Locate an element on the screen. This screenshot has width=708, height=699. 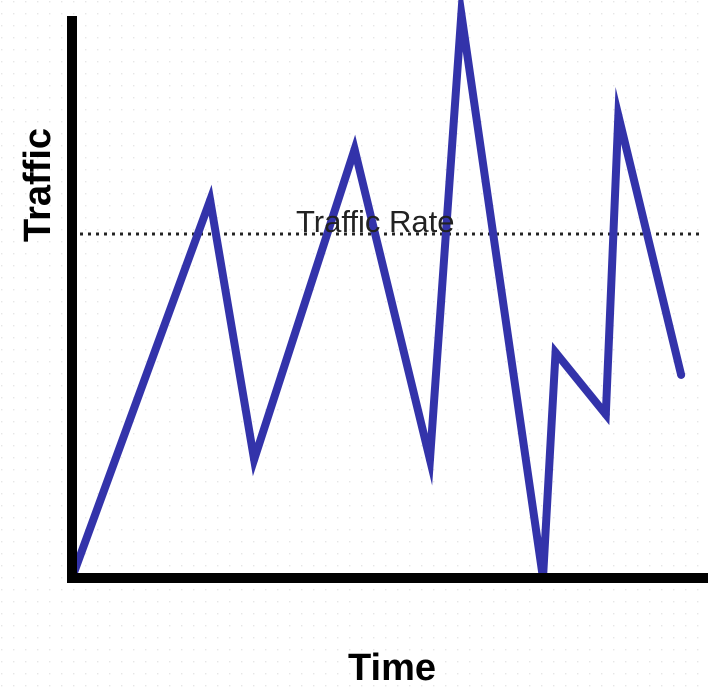
y-axis-label: Traffic is located at coordinates (38, 185).